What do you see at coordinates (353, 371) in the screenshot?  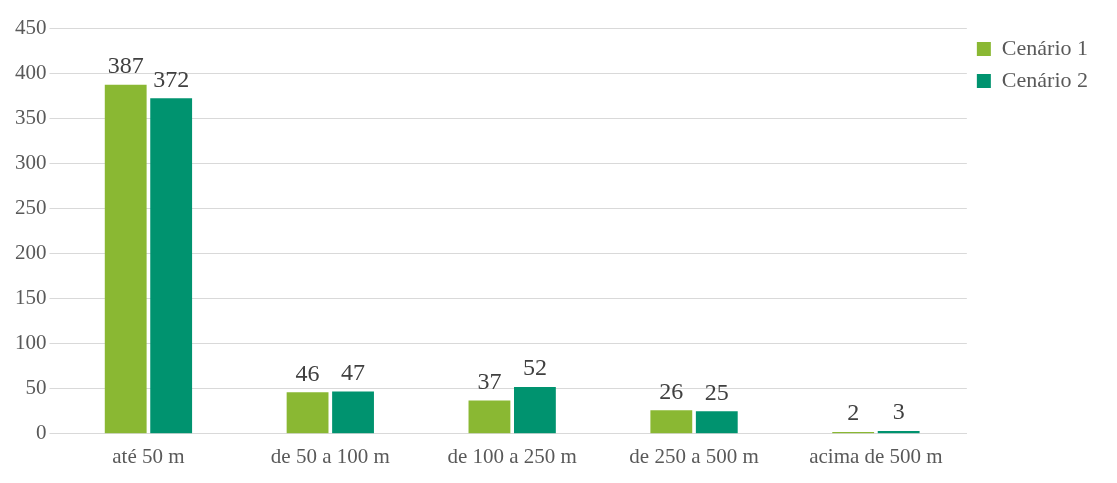 I see `data-label: 47` at bounding box center [353, 371].